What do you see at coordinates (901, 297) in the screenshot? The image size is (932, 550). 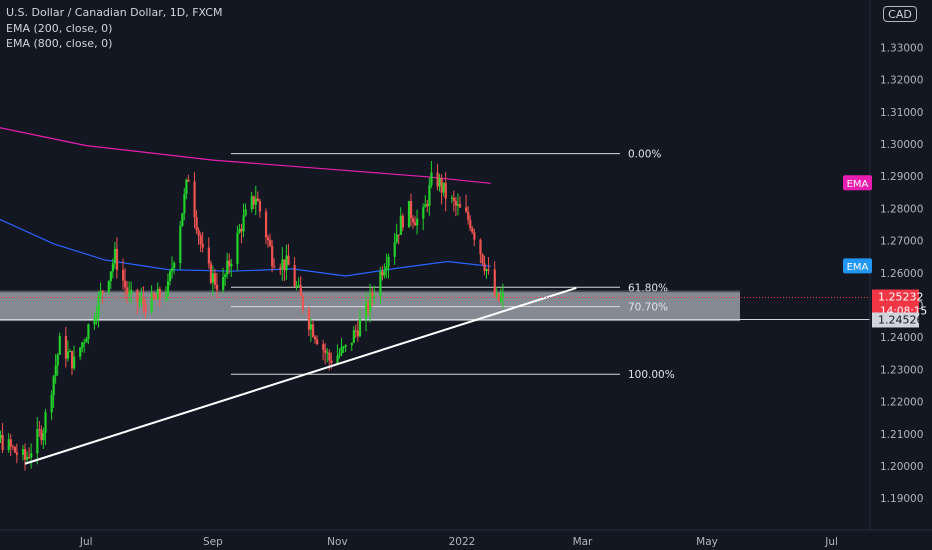 I see `last-price-value: 1.25232` at bounding box center [901, 297].